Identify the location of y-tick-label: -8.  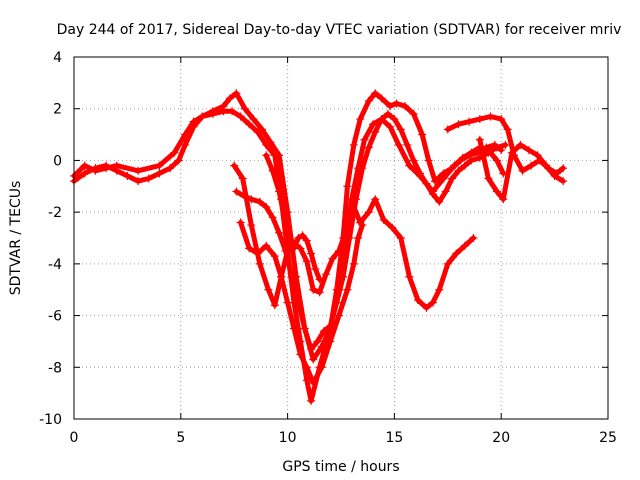
(55, 368).